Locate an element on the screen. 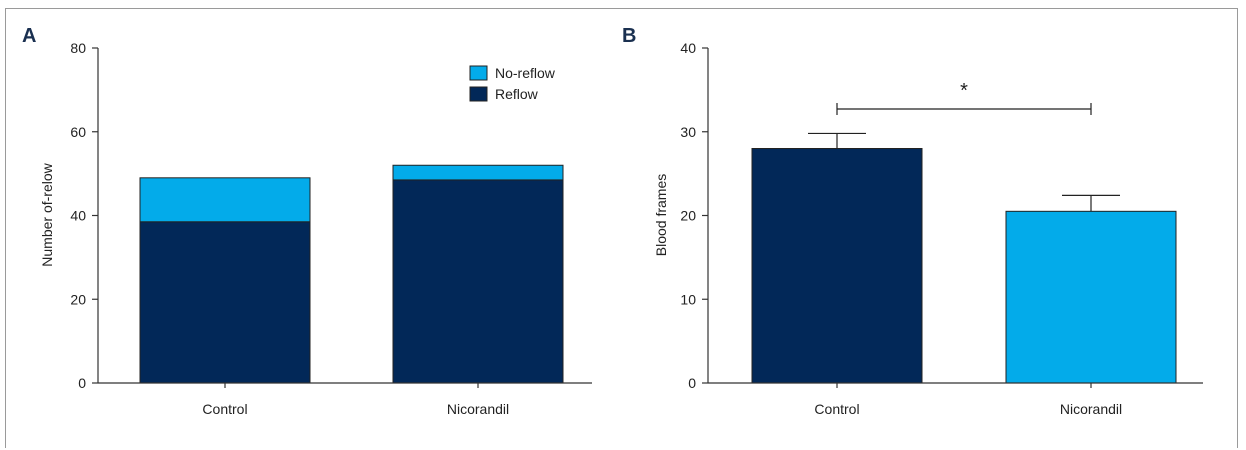 The height and width of the screenshot is (450, 1246). significance-marker: * is located at coordinates (964, 91).